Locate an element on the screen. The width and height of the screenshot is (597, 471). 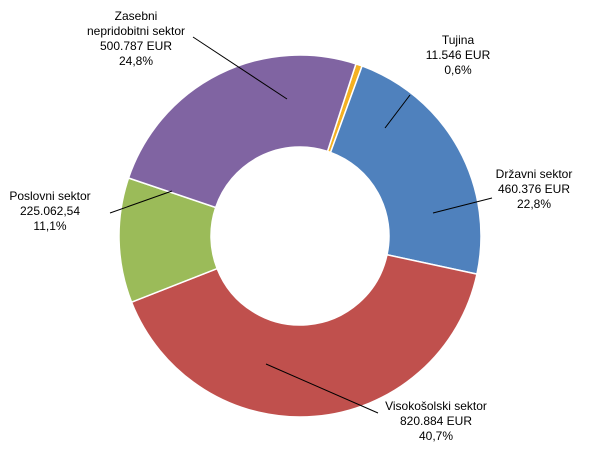
data-label-poslovni-sektor: Poslovni sektor 225.062,54 11,1% is located at coordinates (49, 211).